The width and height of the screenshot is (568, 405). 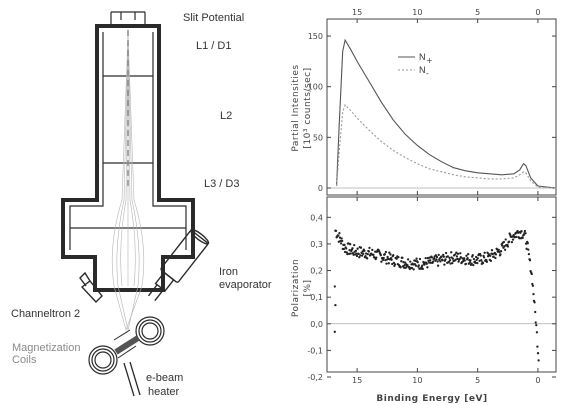 What do you see at coordinates (436, 295) in the screenshot?
I see `polarization-points` at bounding box center [436, 295].